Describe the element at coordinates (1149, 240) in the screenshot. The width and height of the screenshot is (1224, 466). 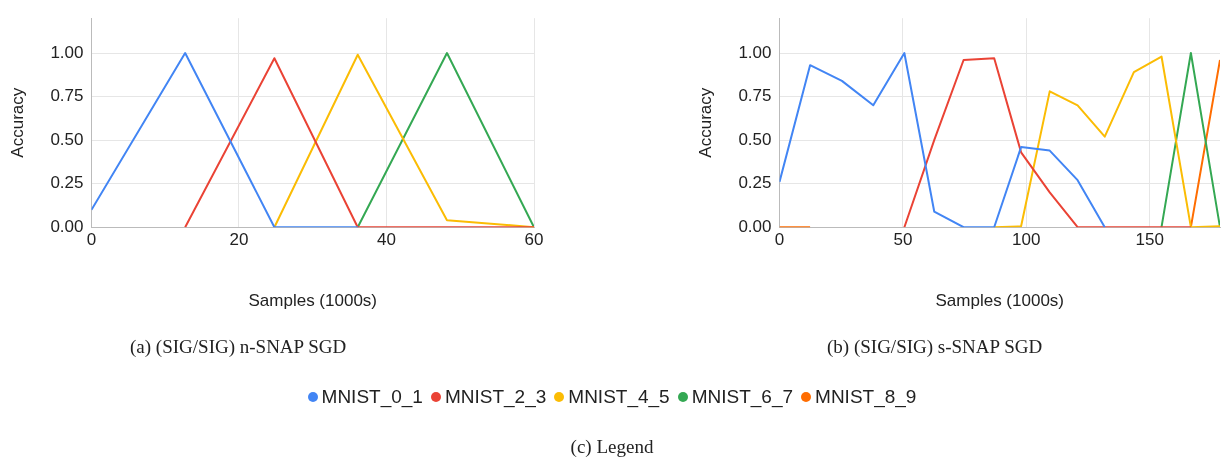
I see `x-tick-label: 150` at that location.